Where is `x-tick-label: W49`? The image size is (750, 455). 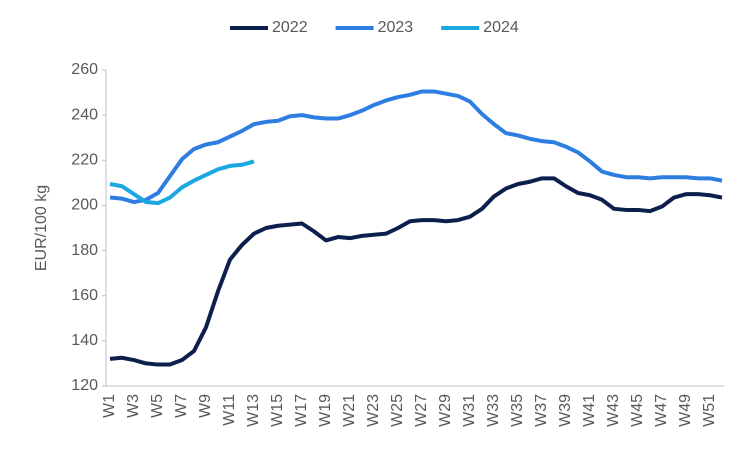 x-tick-label: W49 is located at coordinates (685, 410).